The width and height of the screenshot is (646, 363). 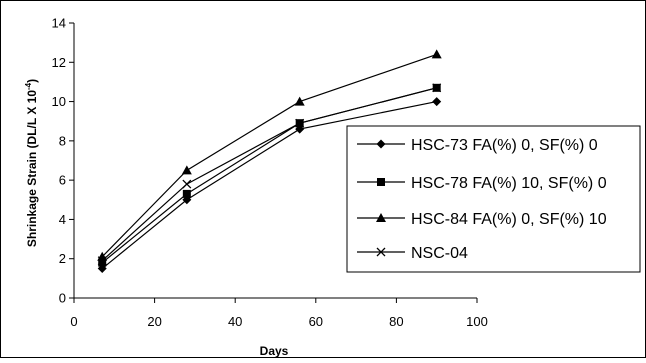 I want to click on y-tick-label: 12, so click(x=59, y=62).